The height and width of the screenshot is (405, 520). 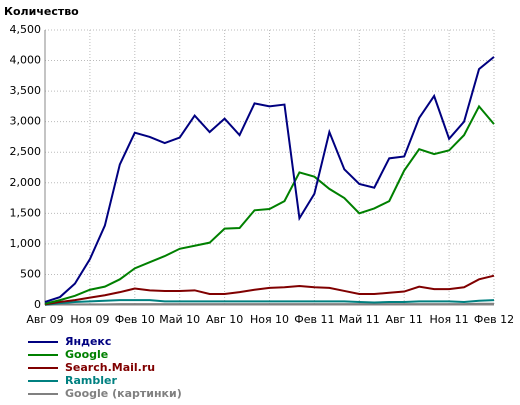 I want to click on x-tick-label: Авг 09, so click(x=44, y=319).